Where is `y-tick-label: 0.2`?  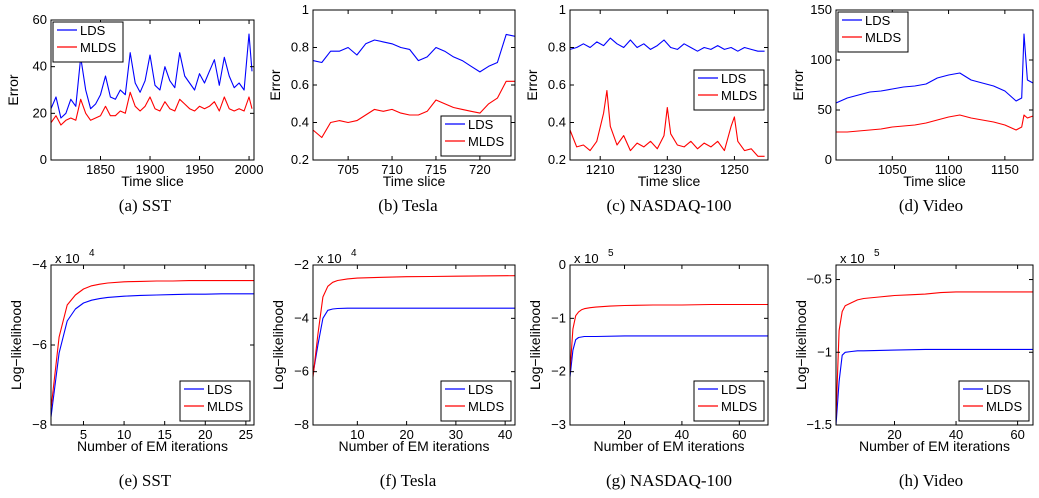 y-tick-label: 0.2 is located at coordinates (300, 159).